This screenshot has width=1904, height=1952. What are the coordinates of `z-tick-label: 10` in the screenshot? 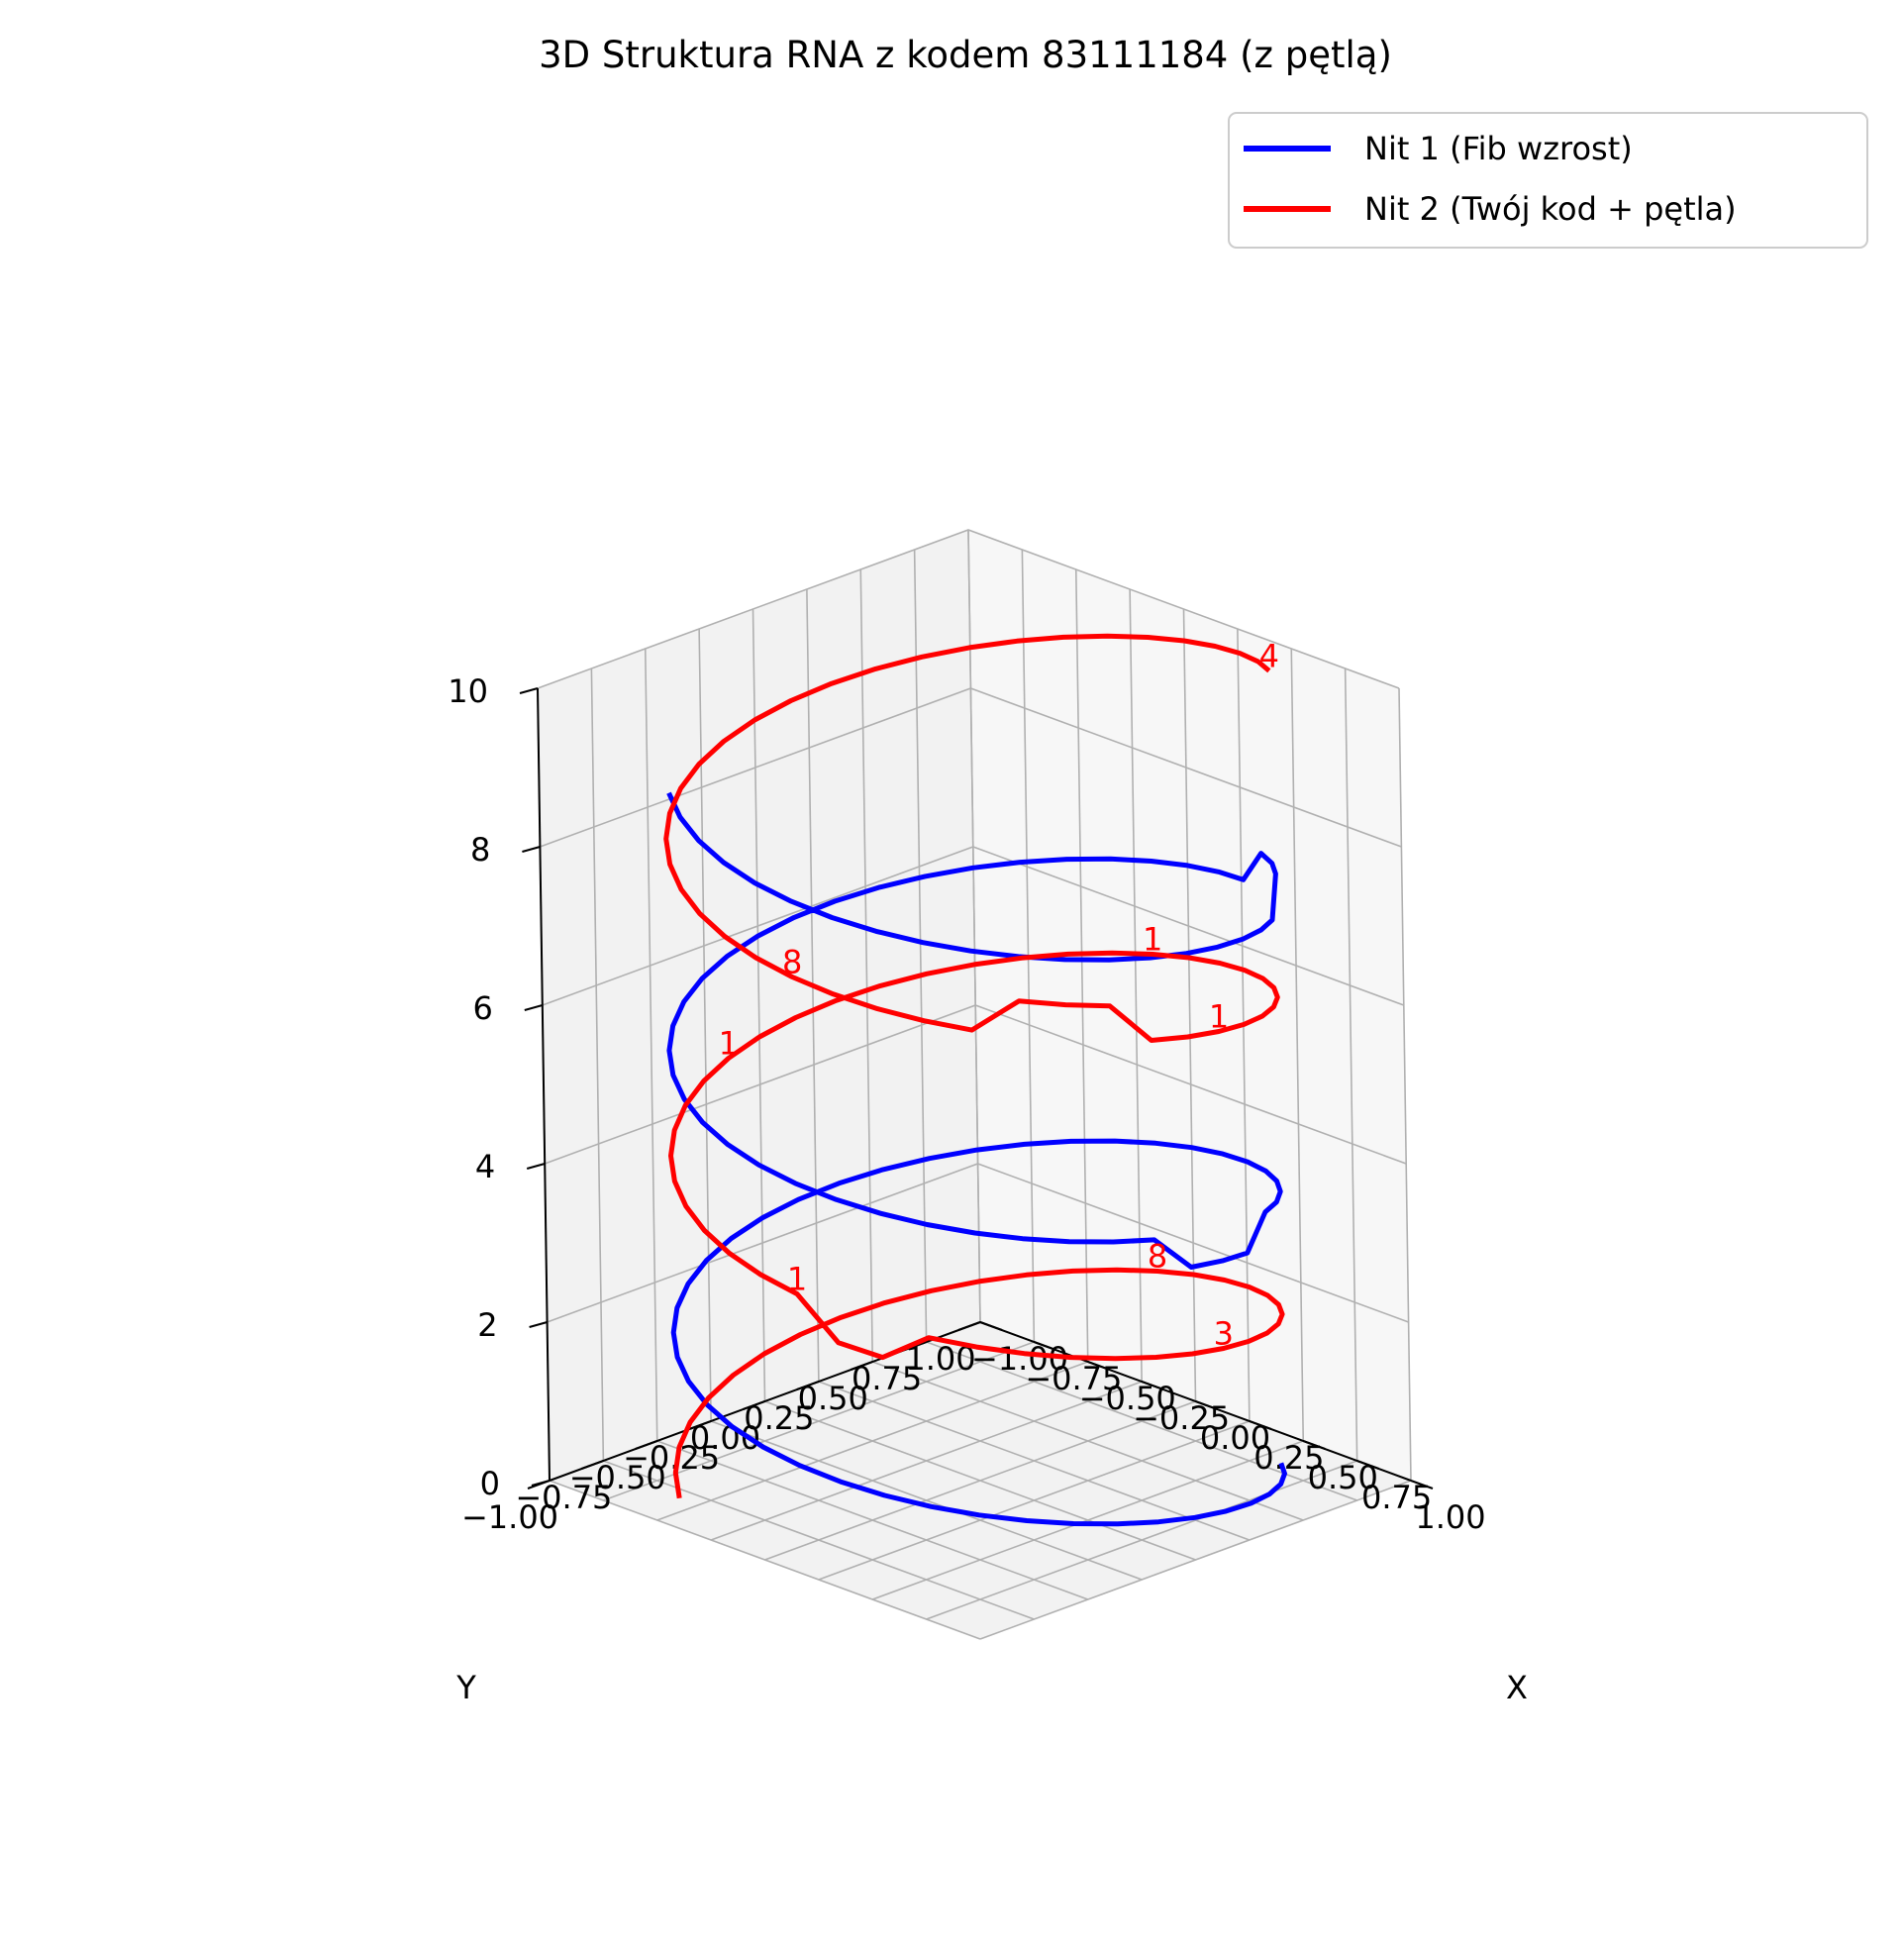 It's located at (468, 691).